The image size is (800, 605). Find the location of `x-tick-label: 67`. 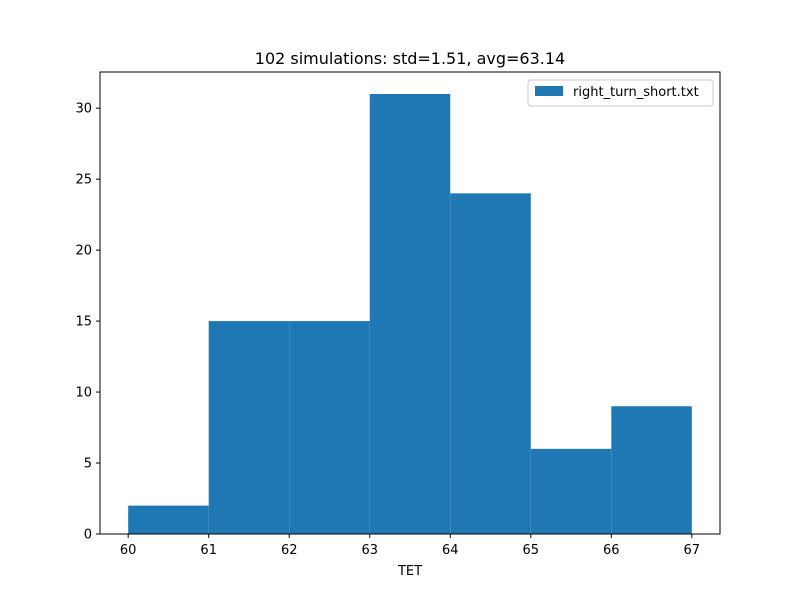

x-tick-label: 67 is located at coordinates (692, 550).